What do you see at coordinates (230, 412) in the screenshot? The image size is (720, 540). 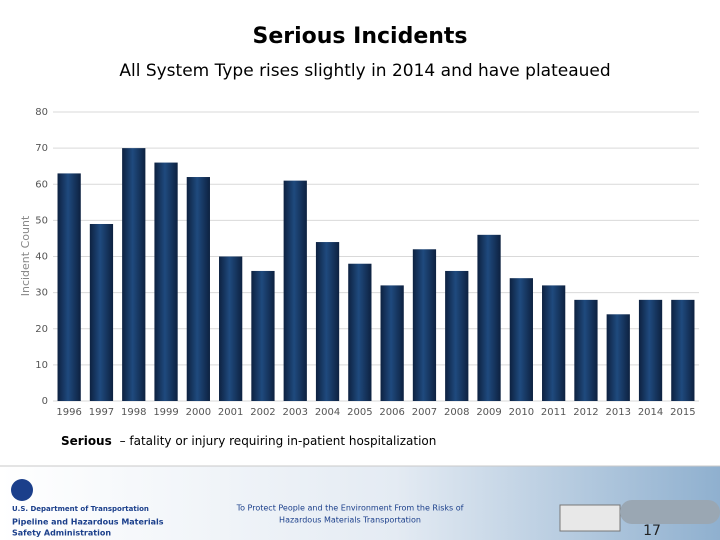 I see `x-tick-label: 2001` at bounding box center [230, 412].